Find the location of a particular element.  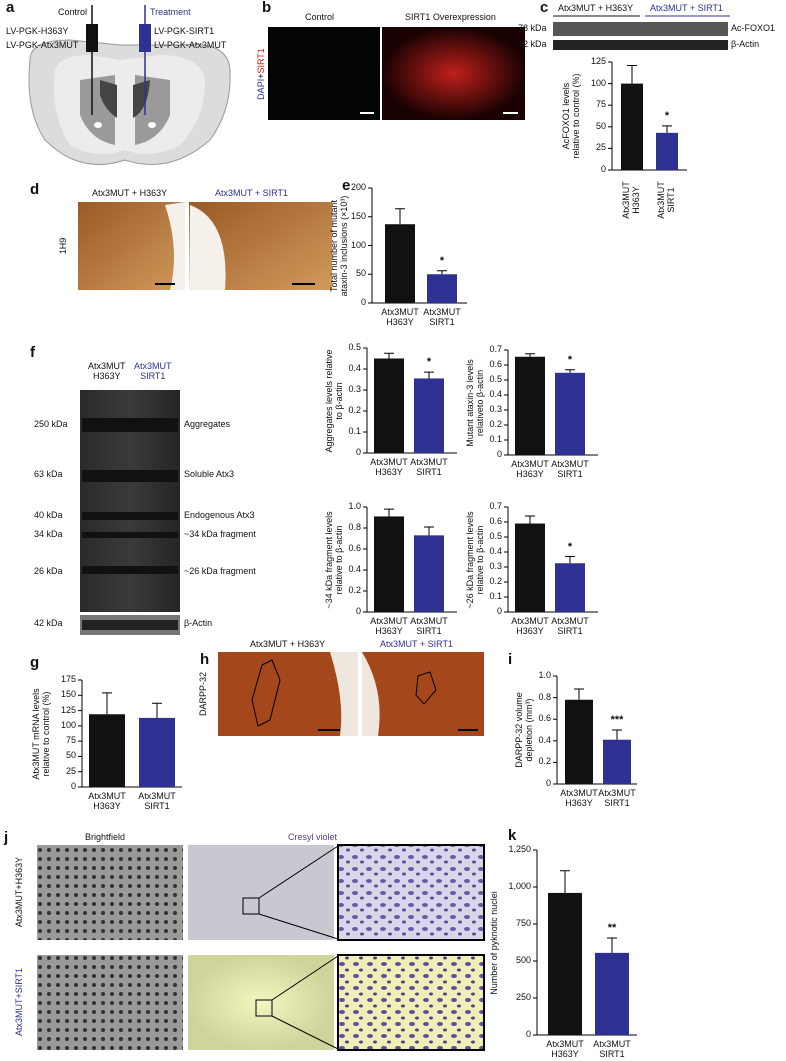

label: Control is located at coordinates (73, 12).